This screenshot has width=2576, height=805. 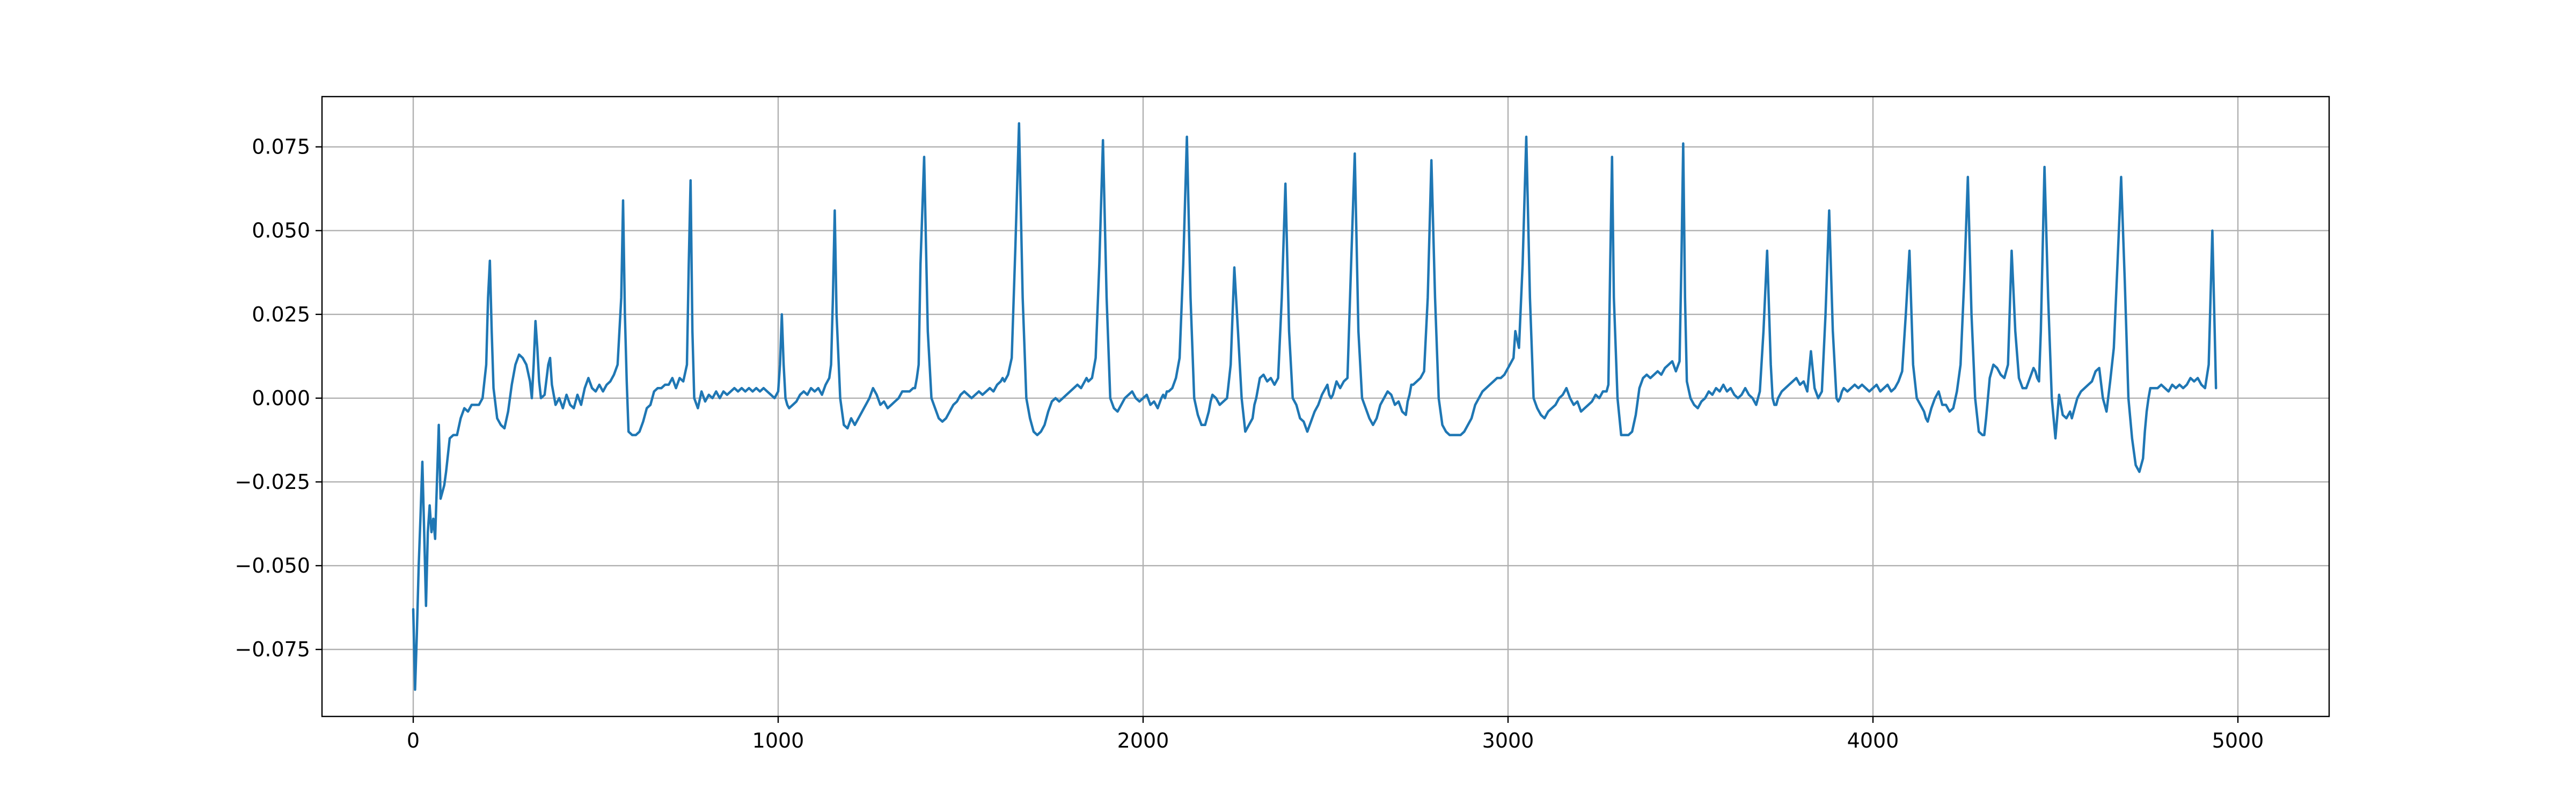 I want to click on x-tick-label: 2000, so click(x=1143, y=740).